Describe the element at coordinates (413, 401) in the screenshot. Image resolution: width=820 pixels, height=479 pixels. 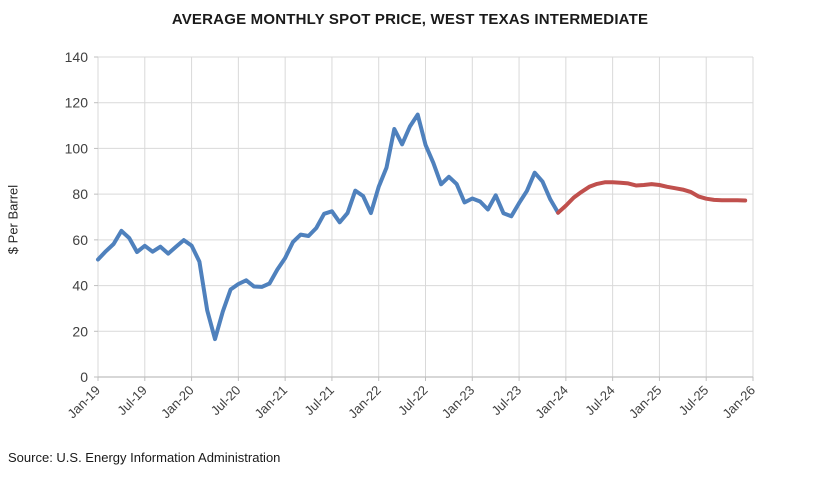
I see `x-tick-label: Jul-22` at that location.